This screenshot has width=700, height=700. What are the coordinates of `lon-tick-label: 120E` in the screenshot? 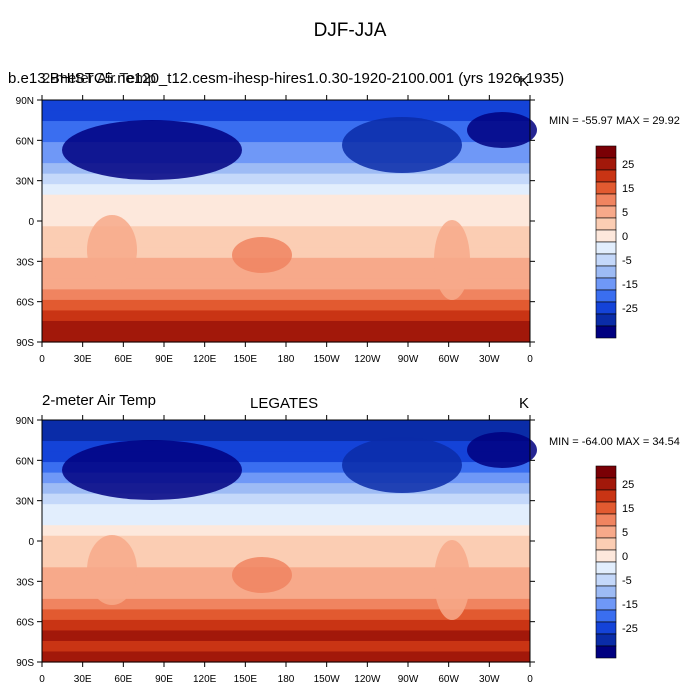 It's located at (205, 679).